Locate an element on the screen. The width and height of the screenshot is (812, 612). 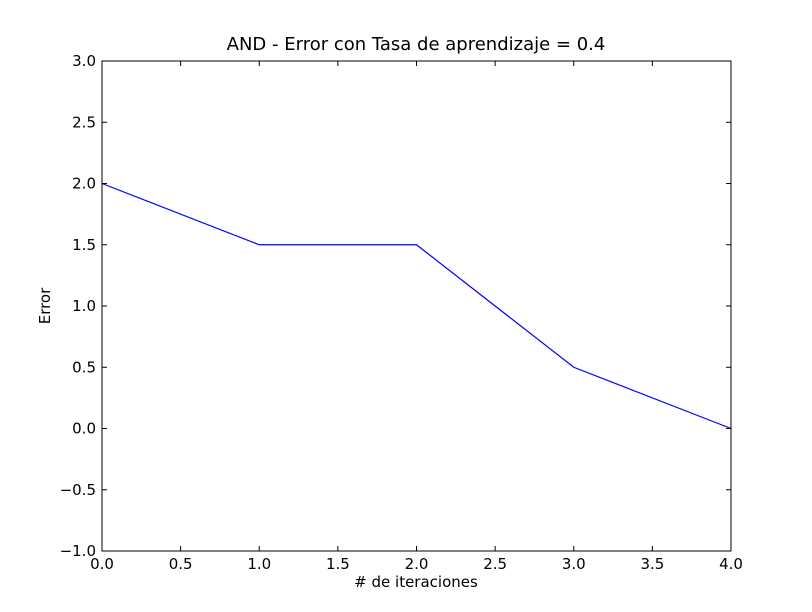
x-axis-label: # de iteraciones is located at coordinates (416, 582).